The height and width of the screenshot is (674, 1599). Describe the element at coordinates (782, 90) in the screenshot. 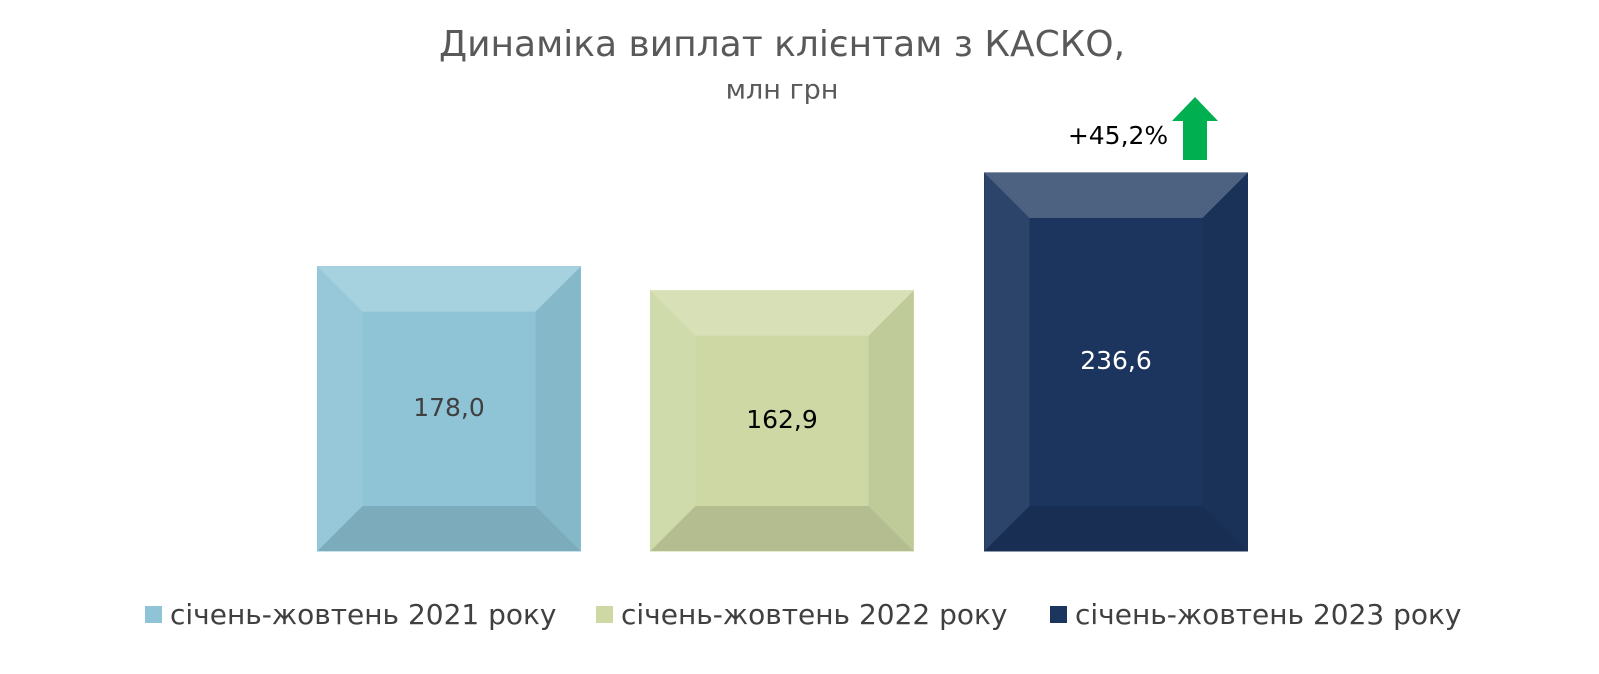

I see `chart-subtitle: млн грн` at that location.